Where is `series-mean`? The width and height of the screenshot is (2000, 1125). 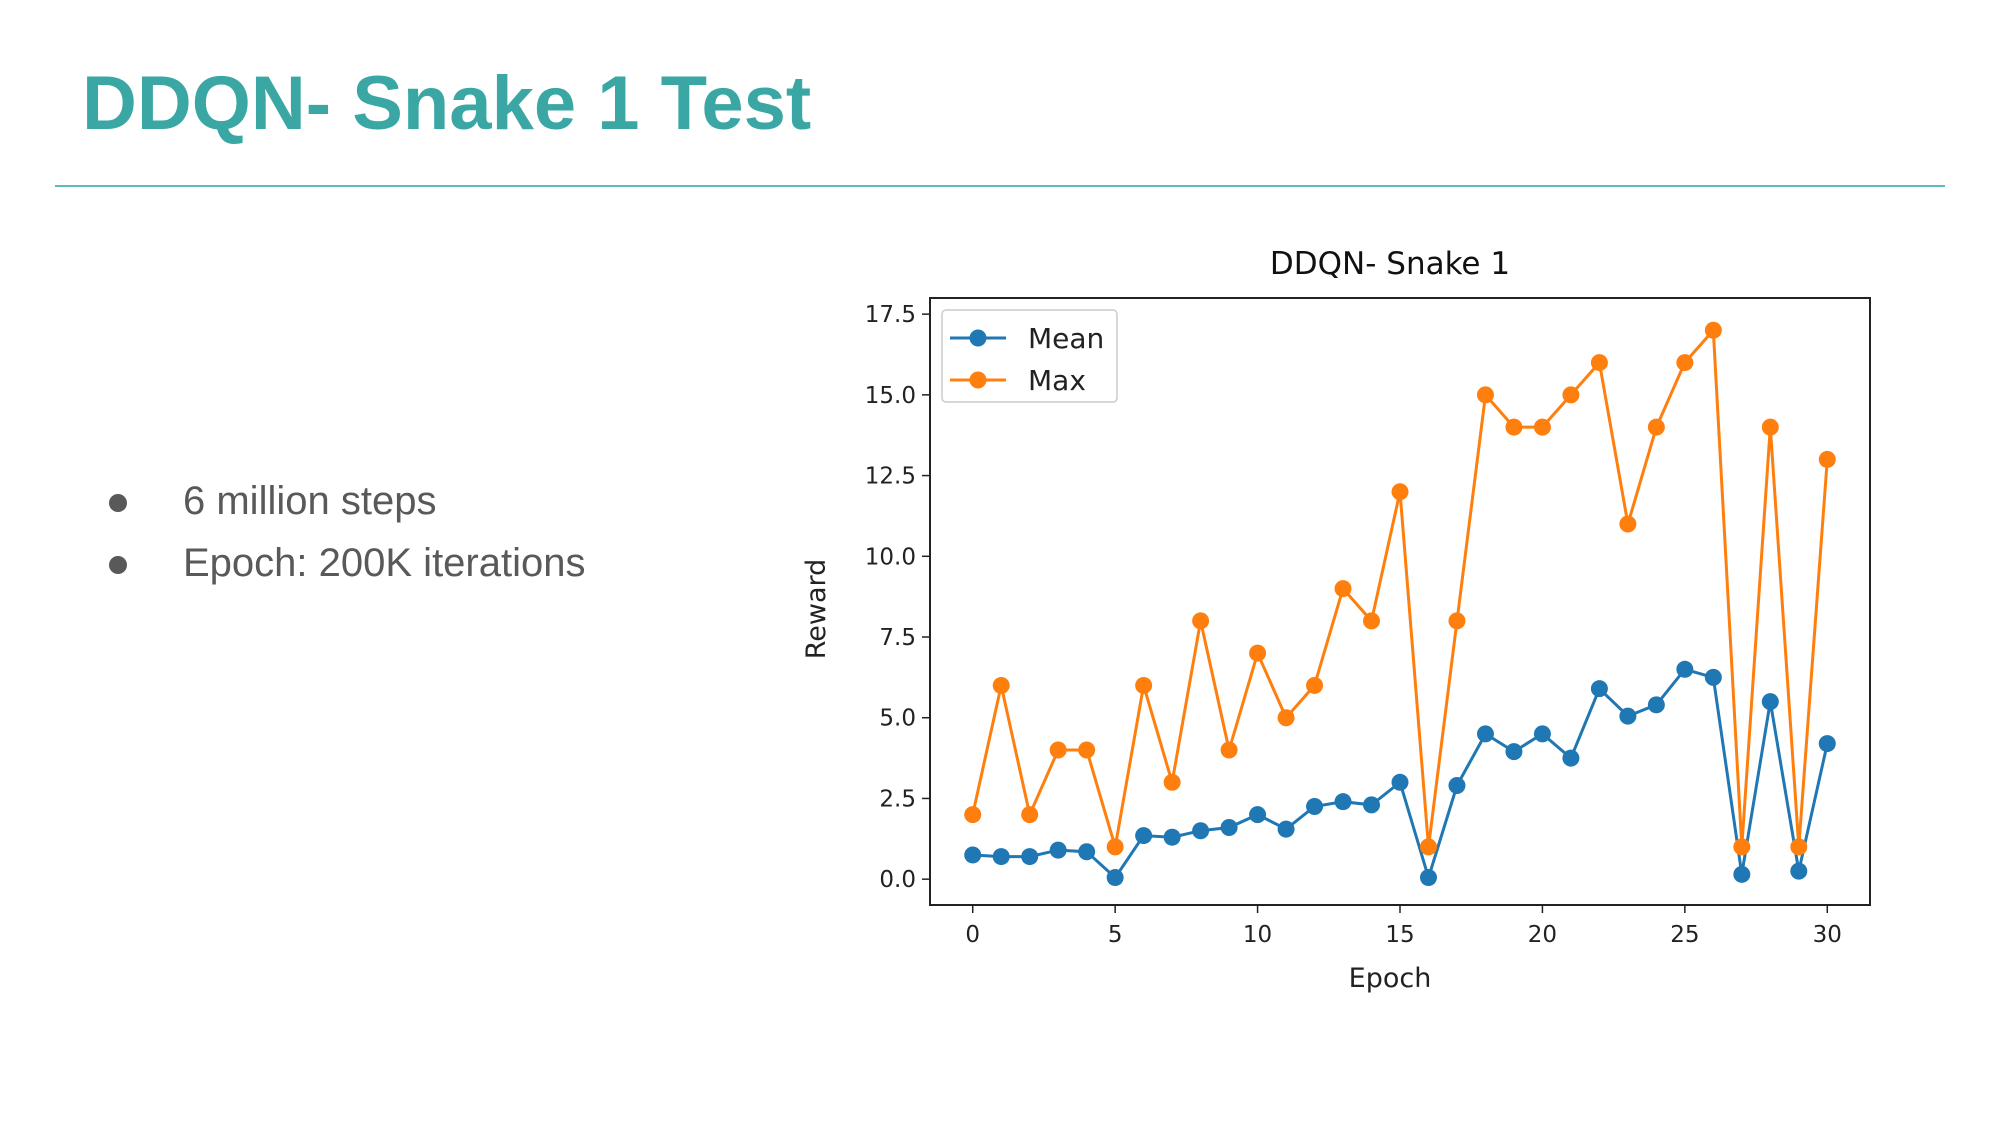 series-mean is located at coordinates (1400, 773).